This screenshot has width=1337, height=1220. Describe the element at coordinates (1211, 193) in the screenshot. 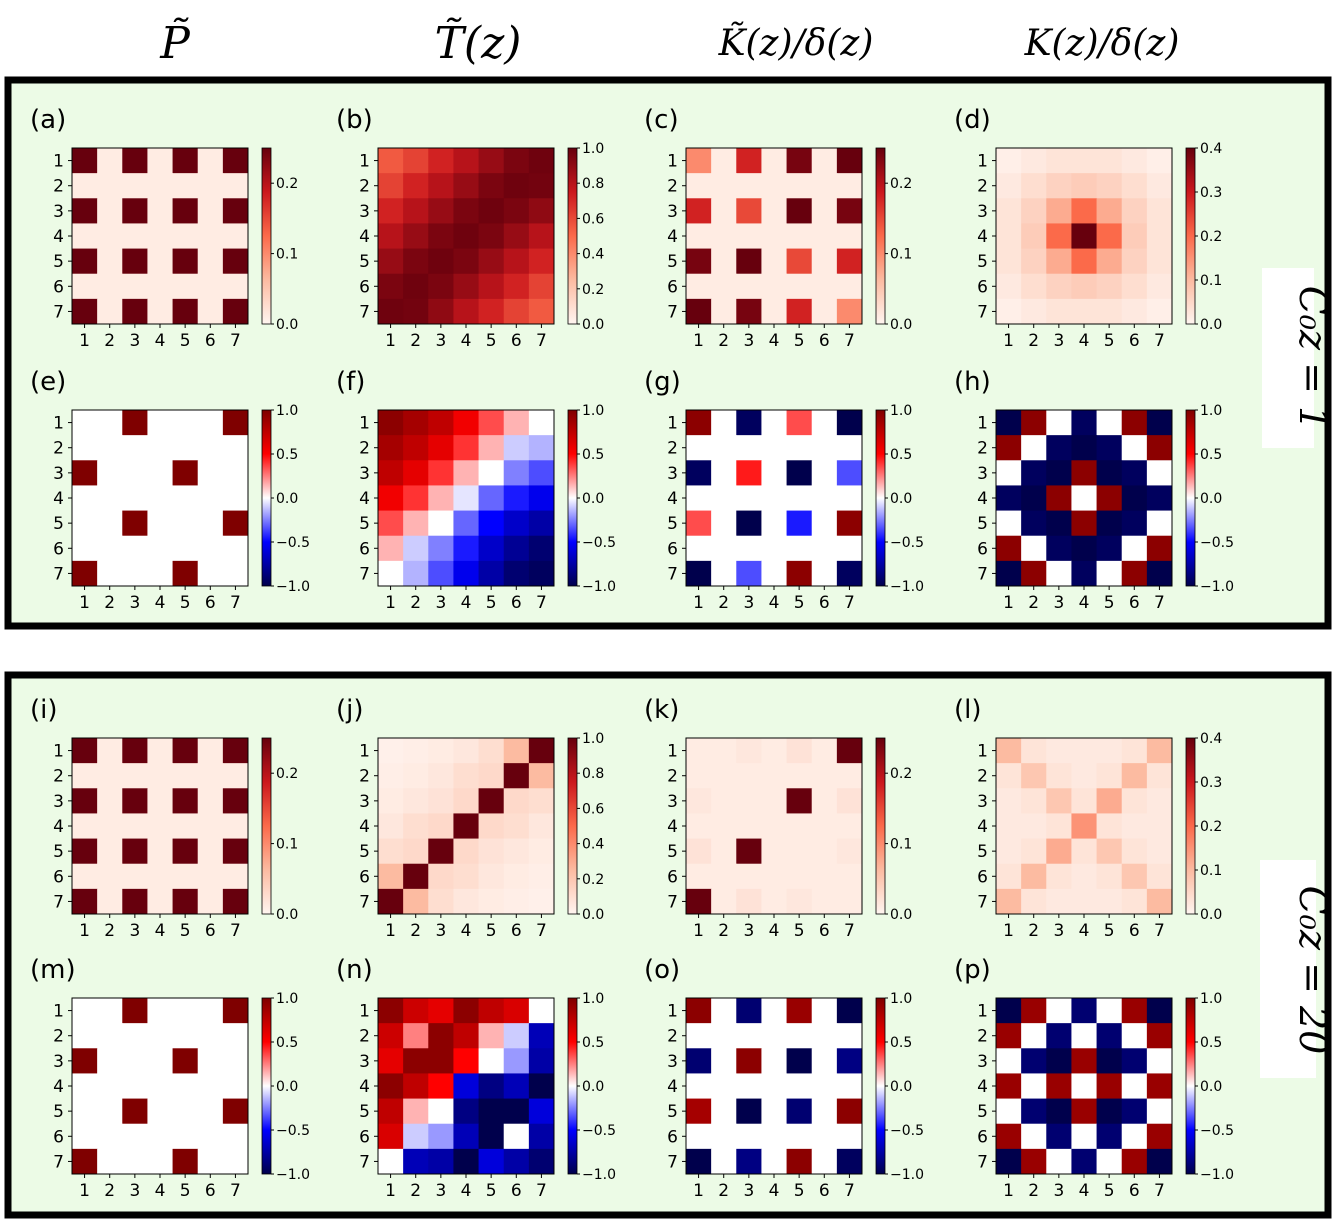

I see `colorbar-tick-label: 0.3` at that location.